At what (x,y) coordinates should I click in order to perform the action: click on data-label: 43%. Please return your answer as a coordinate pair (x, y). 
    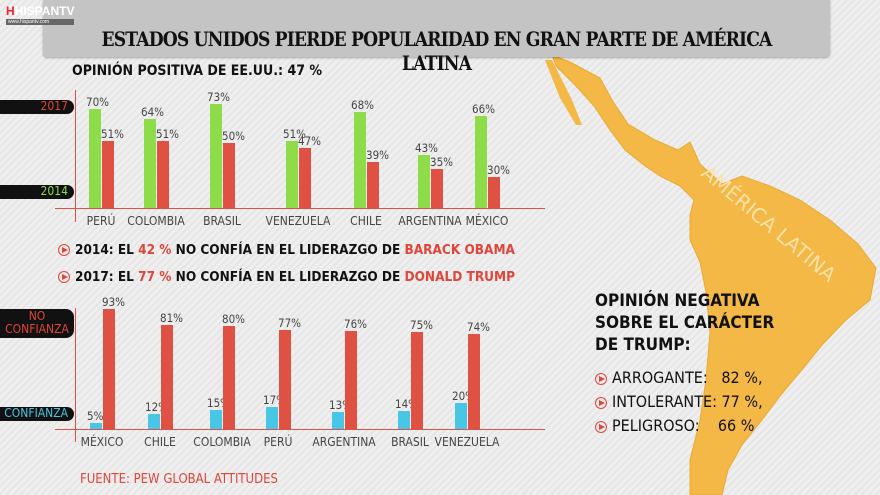
    Looking at the image, I should click on (426, 147).